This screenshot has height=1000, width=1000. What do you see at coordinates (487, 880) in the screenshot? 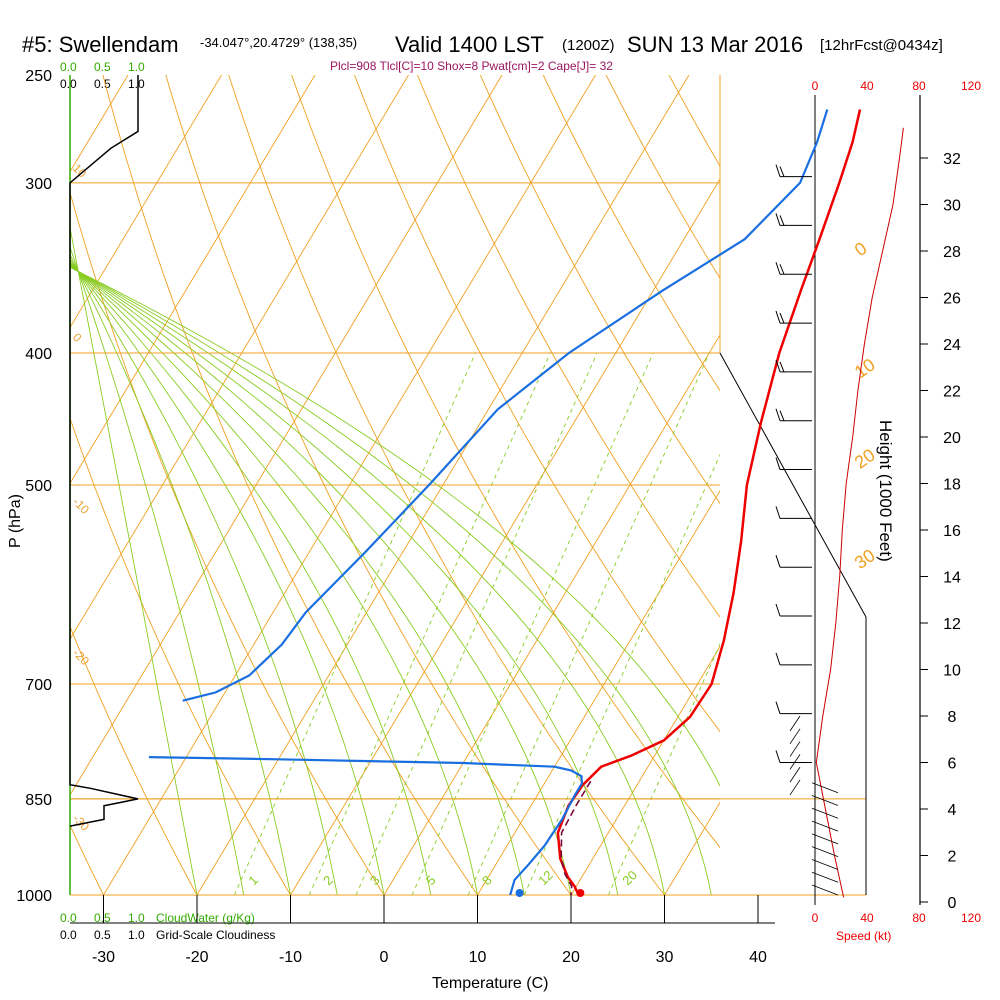
I see `mixing-ratio-label: 8` at bounding box center [487, 880].